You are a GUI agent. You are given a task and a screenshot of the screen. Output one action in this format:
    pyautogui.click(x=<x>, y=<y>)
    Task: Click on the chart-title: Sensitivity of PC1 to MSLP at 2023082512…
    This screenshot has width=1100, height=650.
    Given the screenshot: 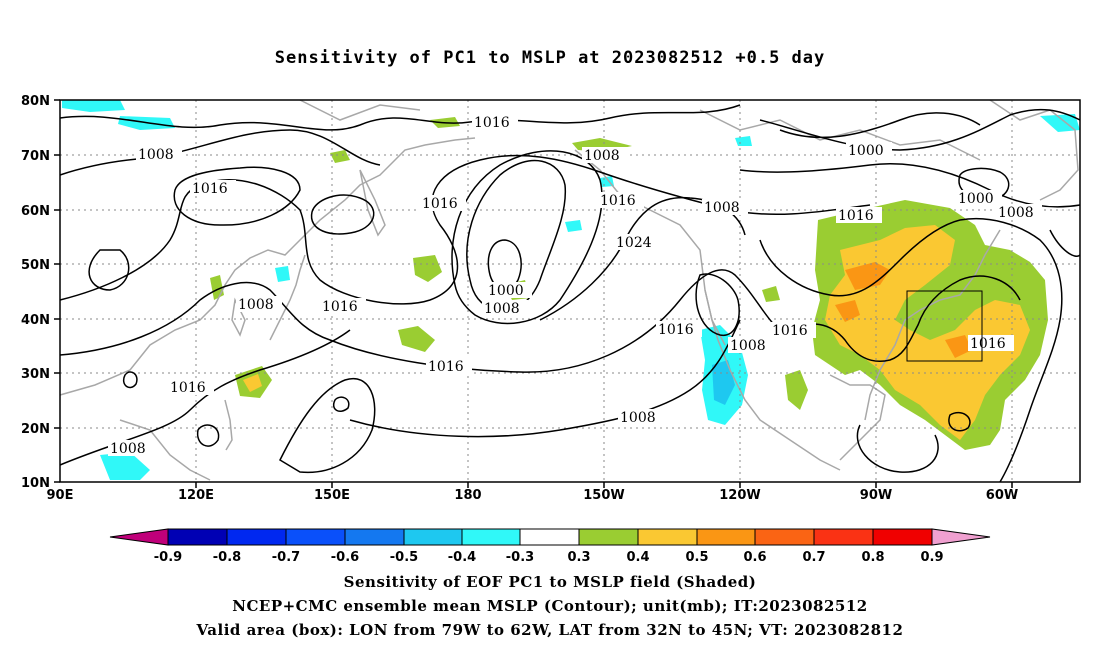 What is the action you would take?
    pyautogui.click(x=550, y=58)
    